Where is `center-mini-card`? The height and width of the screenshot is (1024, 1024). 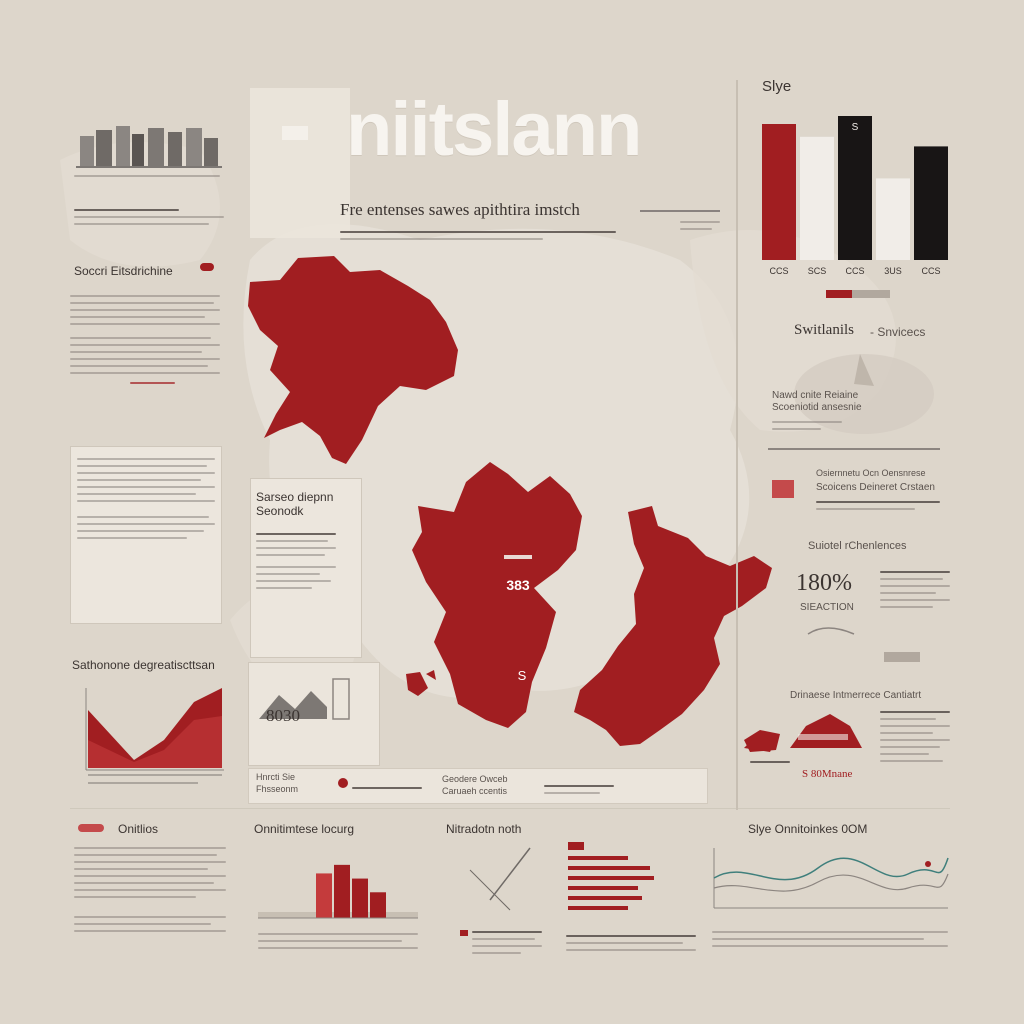 center-mini-card is located at coordinates (314, 714).